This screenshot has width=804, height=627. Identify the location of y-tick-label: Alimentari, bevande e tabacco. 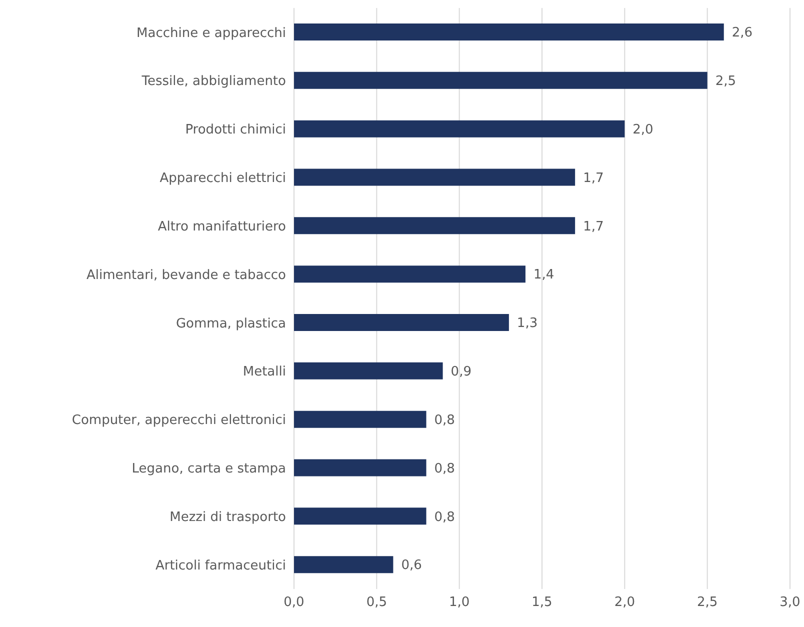
(186, 275).